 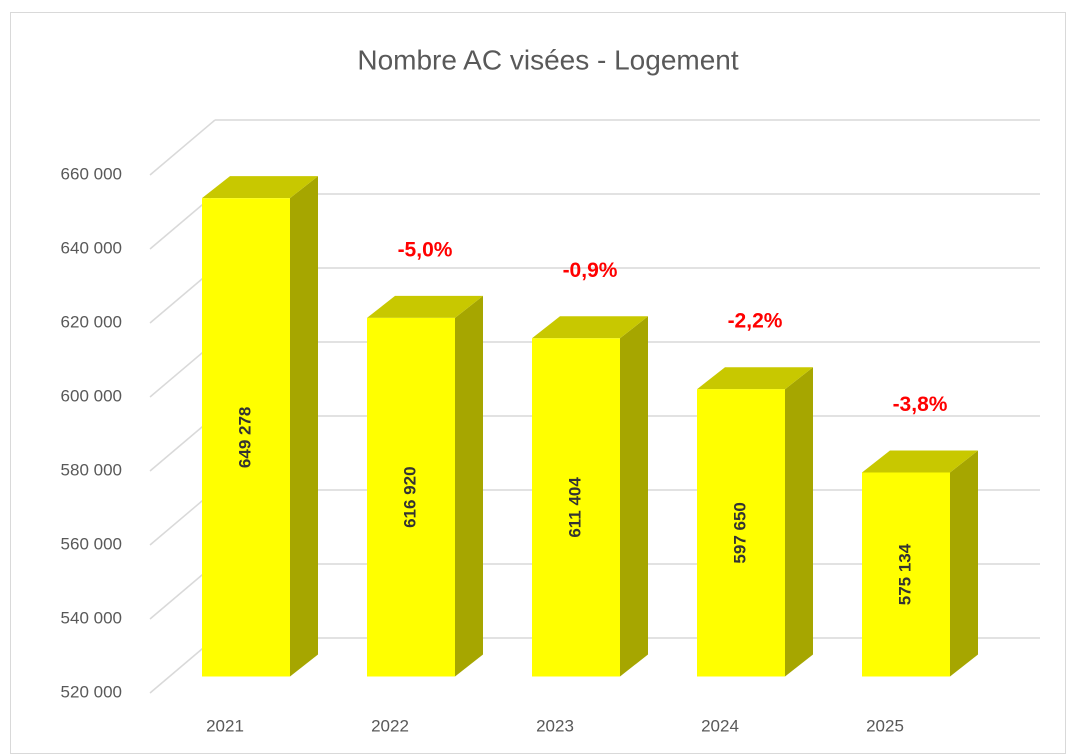 What do you see at coordinates (590, 270) in the screenshot?
I see `change-label: -0,9%` at bounding box center [590, 270].